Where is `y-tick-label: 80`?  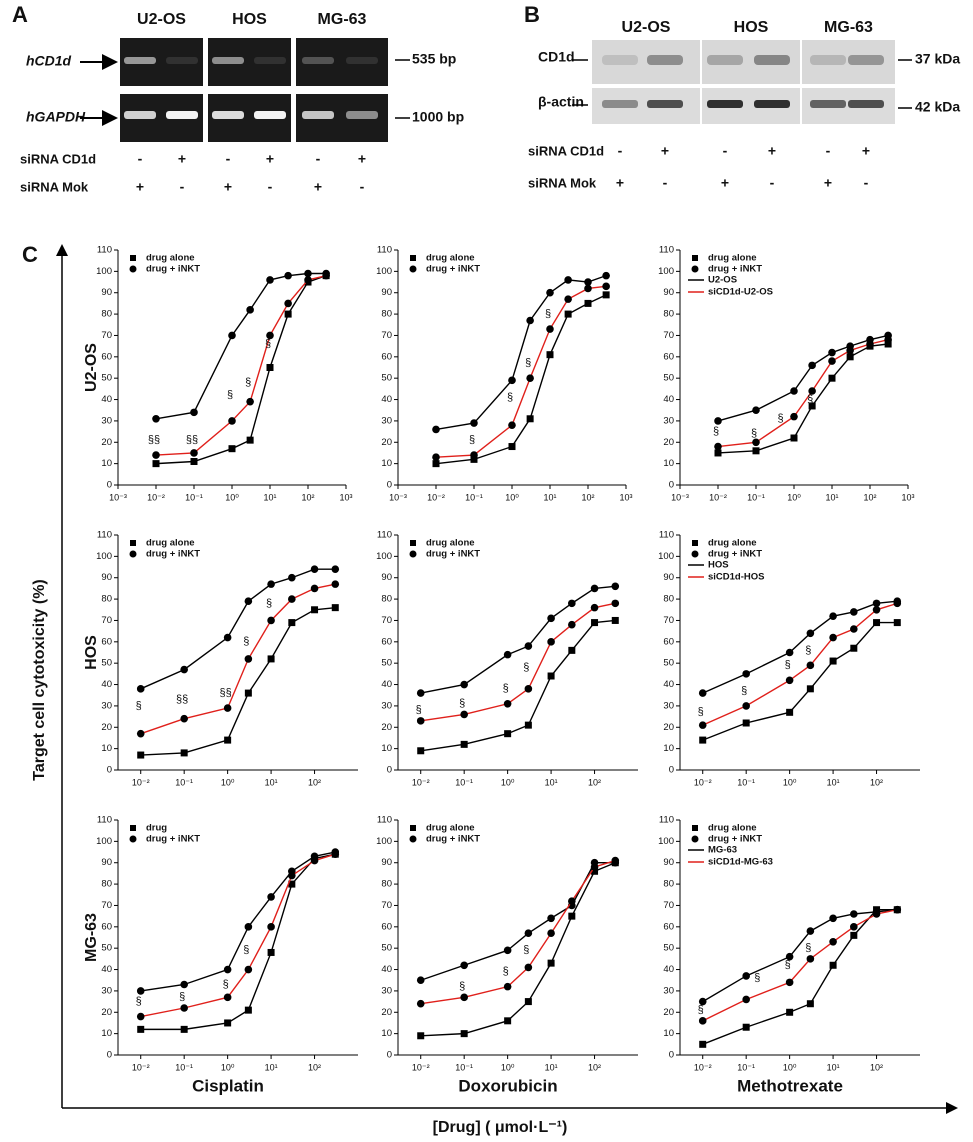
y-tick-label: 80 is located at coordinates (668, 599).